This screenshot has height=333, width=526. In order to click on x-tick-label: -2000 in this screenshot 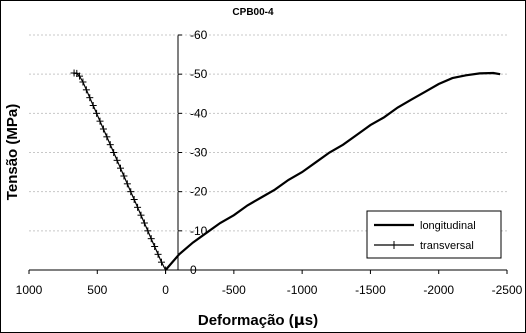, I will do `click(438, 290)`.